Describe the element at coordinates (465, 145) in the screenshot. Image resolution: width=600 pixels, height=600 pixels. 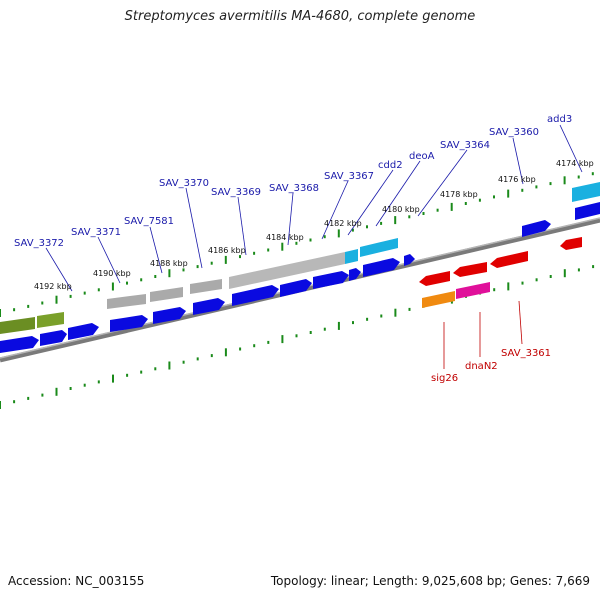
I see `gene-label: SAV_3364` at that location.